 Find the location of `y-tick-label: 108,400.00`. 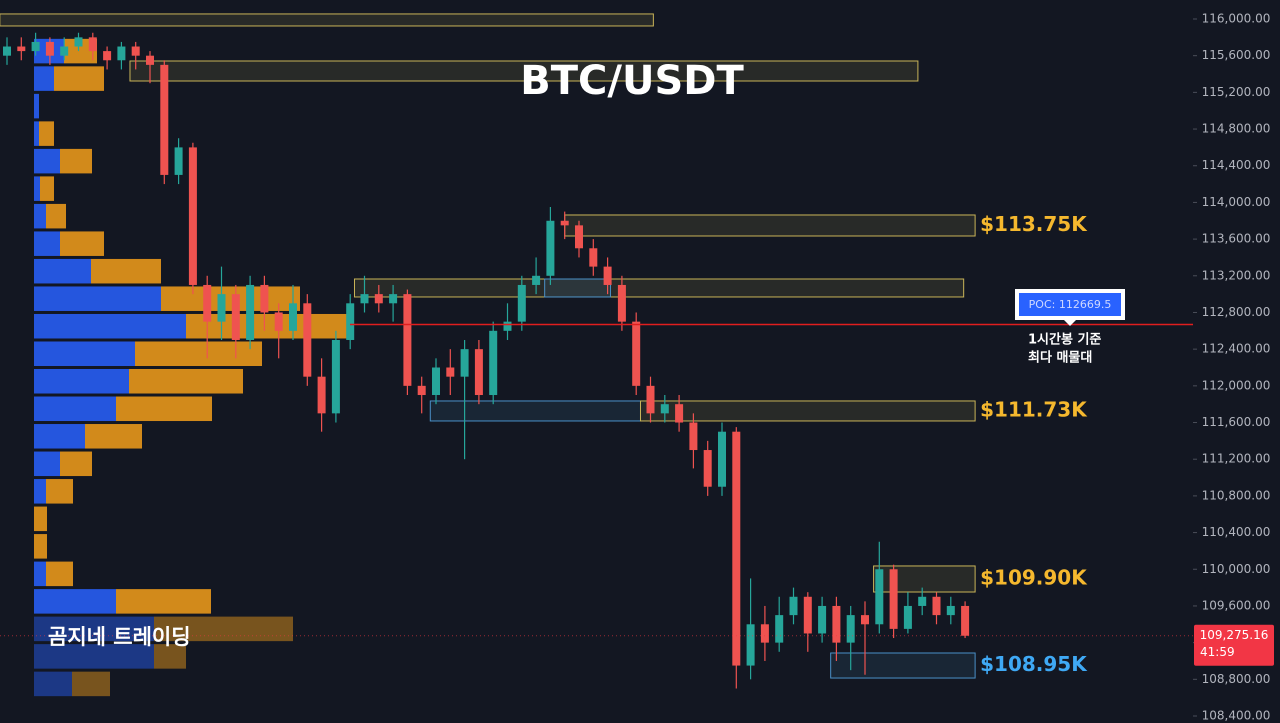

y-tick-label: 108,400.00 is located at coordinates (1236, 716).